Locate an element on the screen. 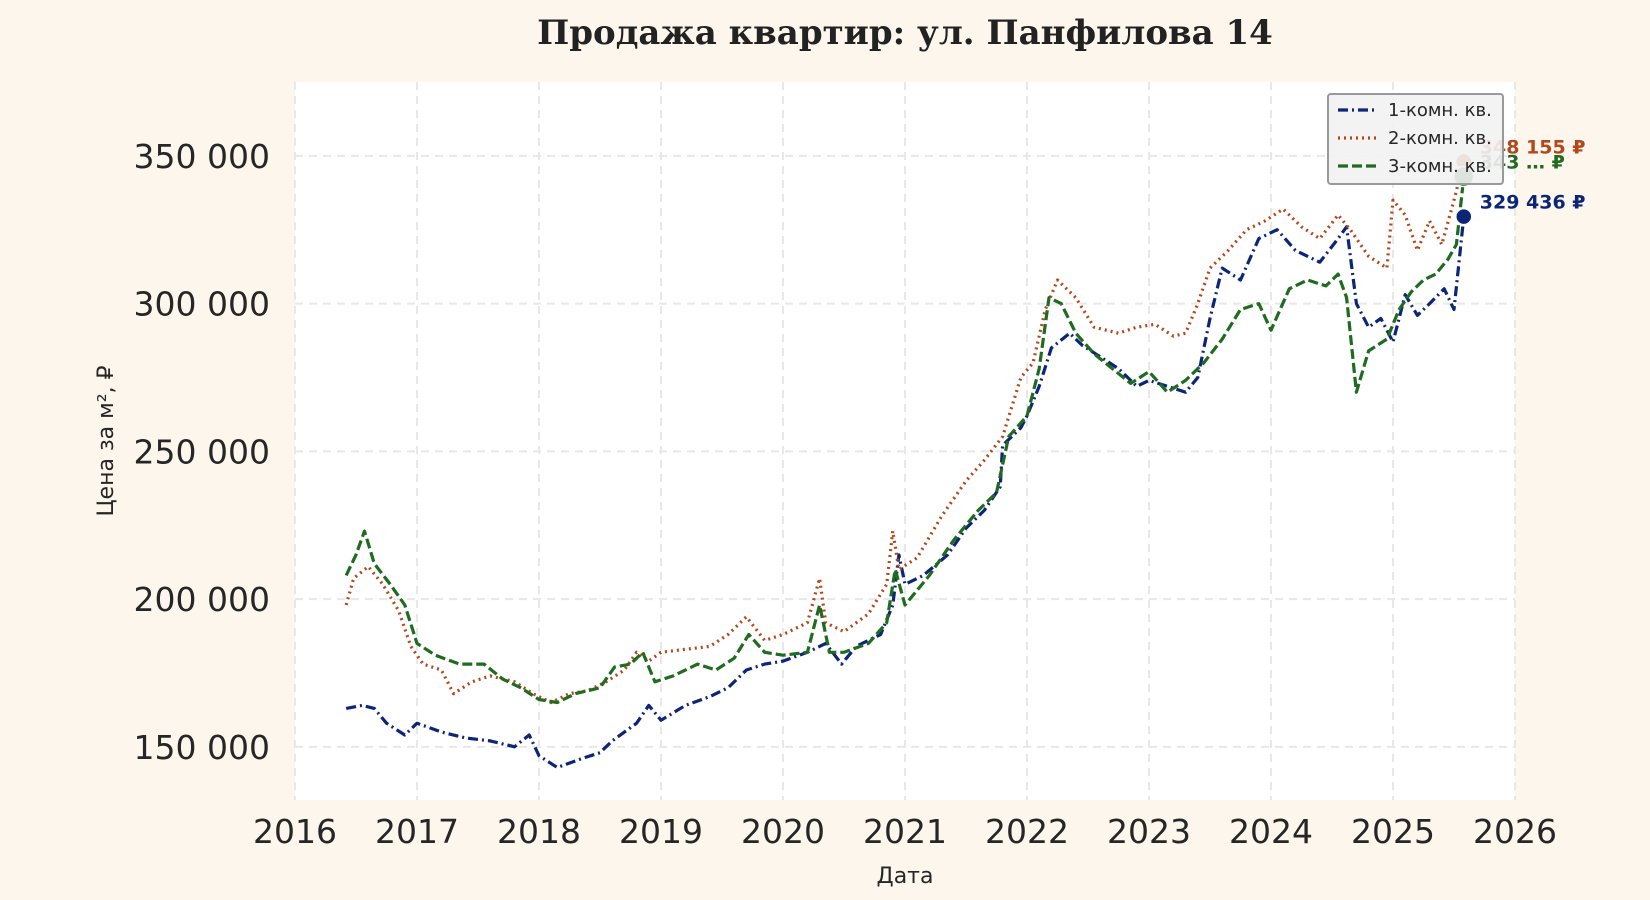  end-value-label: 348 155 ₽ is located at coordinates (1533, 147).